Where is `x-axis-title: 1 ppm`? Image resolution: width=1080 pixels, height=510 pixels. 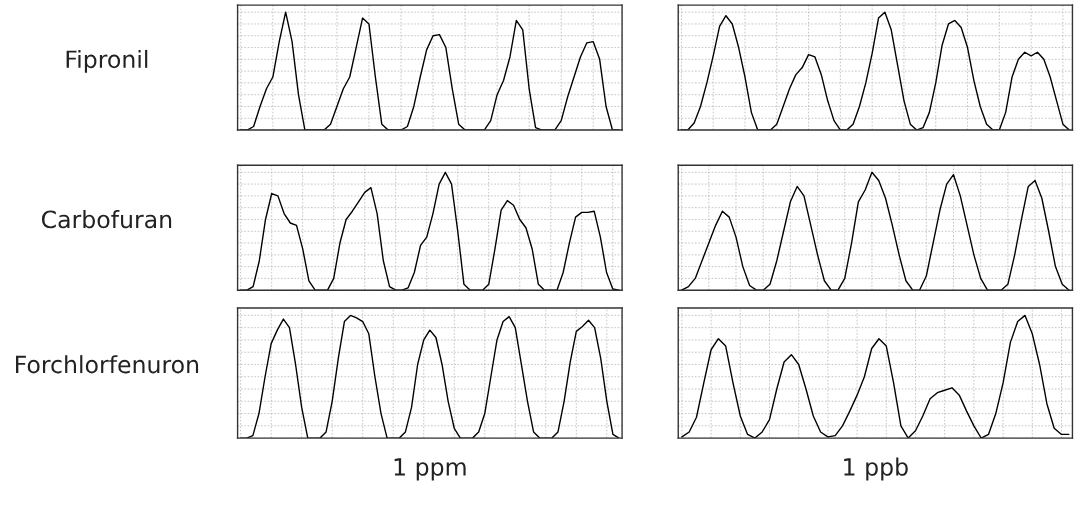
x-axis-title: 1 ppm is located at coordinates (430, 469).